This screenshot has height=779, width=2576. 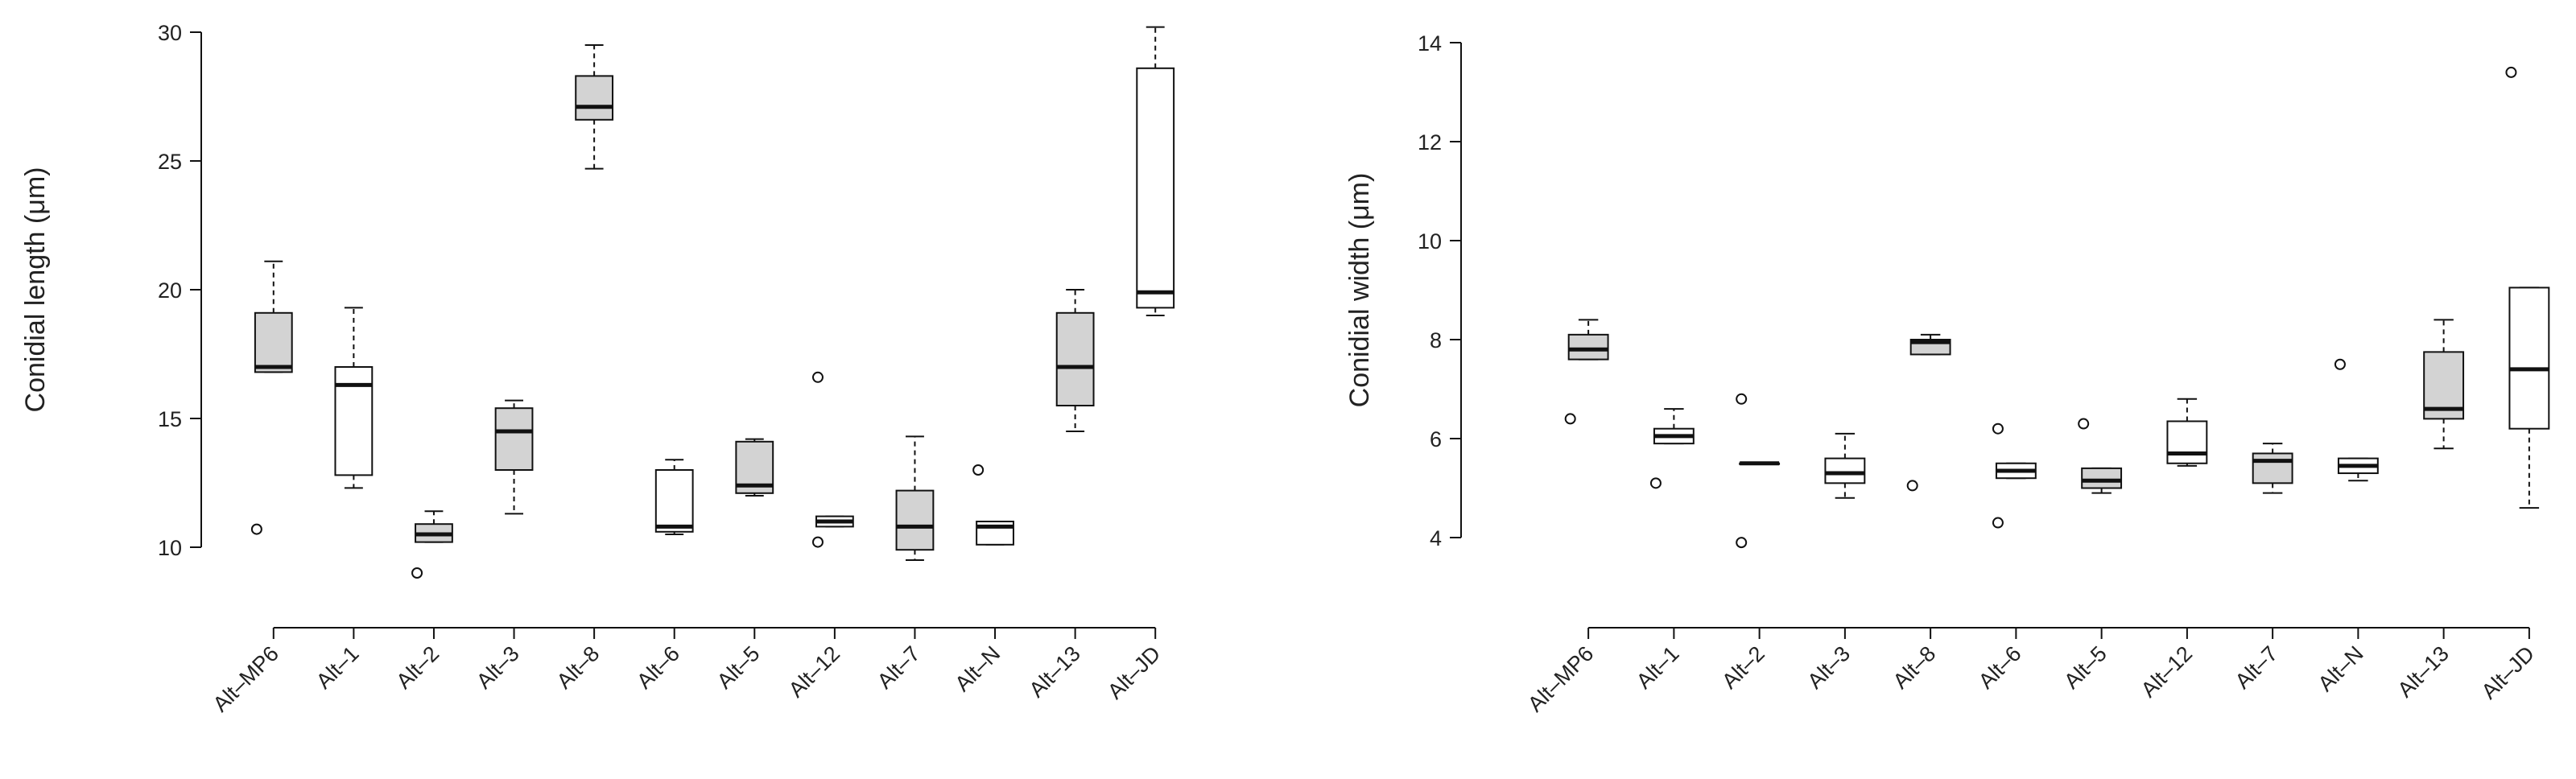 I want to click on y-tick-label: 12, so click(x=1430, y=142).